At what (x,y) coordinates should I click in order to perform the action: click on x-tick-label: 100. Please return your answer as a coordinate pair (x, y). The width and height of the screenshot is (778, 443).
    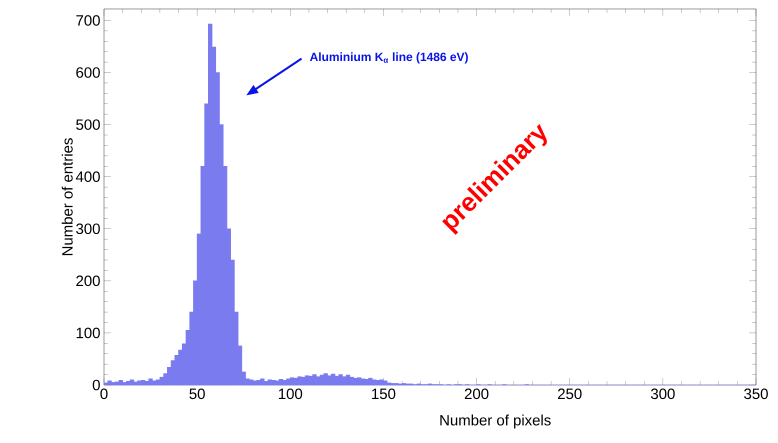
    Looking at the image, I should click on (290, 394).